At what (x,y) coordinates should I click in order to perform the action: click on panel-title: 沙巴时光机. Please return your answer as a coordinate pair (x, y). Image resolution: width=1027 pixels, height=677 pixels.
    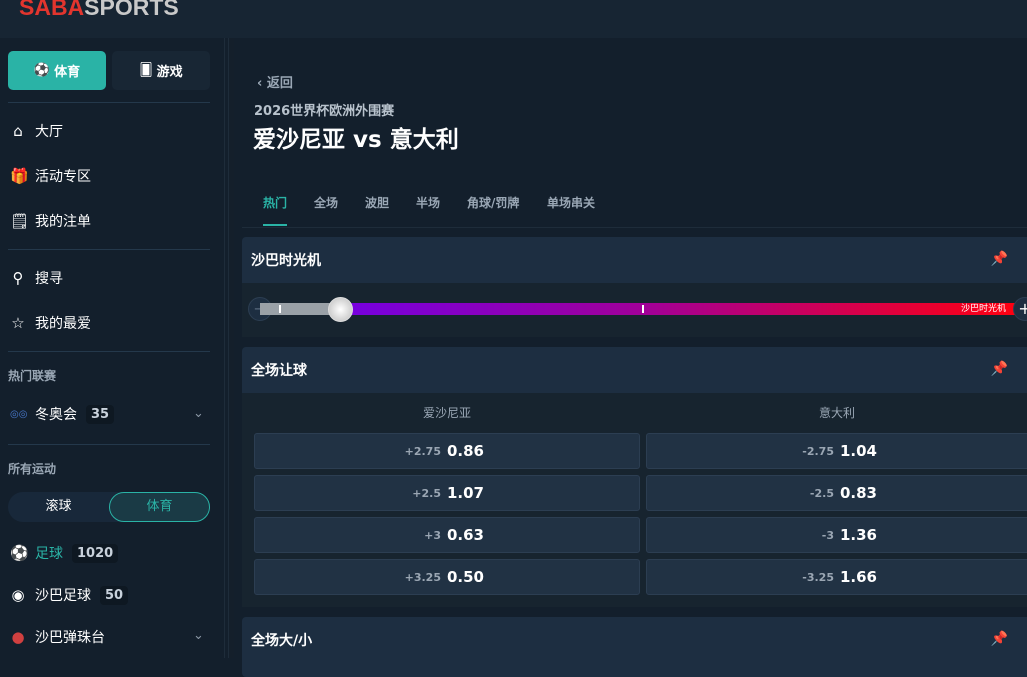
    Looking at the image, I should click on (286, 261).